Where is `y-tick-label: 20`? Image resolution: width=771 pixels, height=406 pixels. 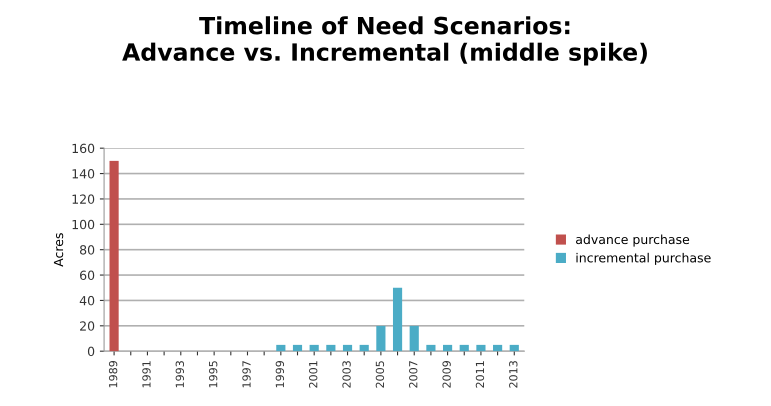 y-tick-label: 20 is located at coordinates (87, 326).